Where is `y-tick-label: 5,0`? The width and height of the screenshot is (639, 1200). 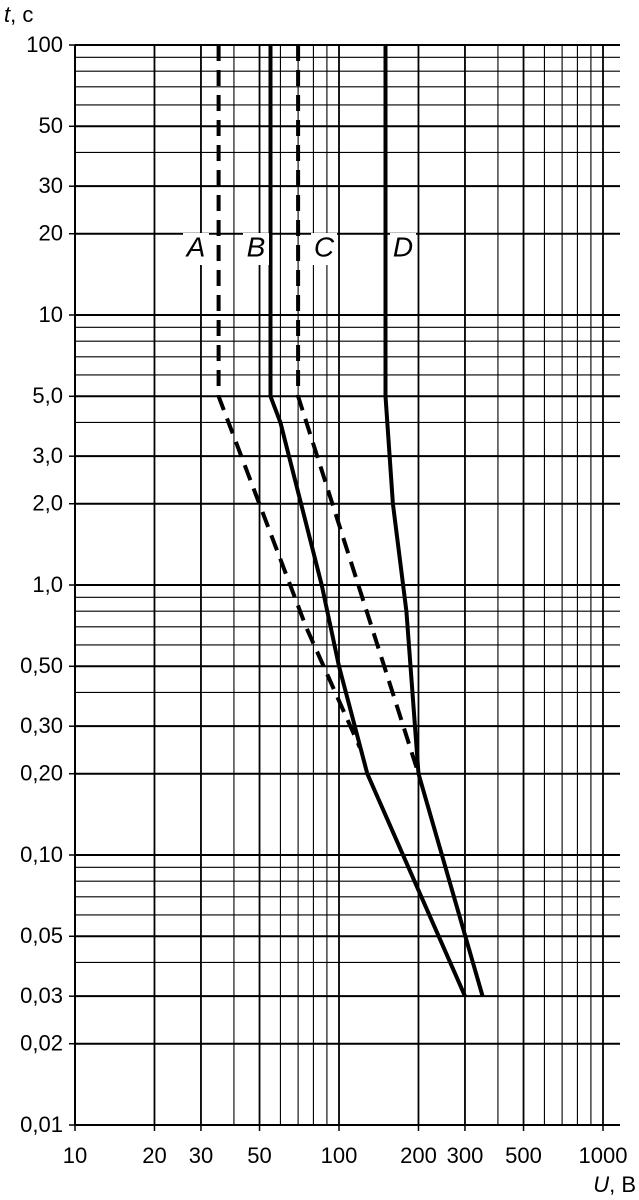
y-tick-label: 5,0 is located at coordinates (47, 395).